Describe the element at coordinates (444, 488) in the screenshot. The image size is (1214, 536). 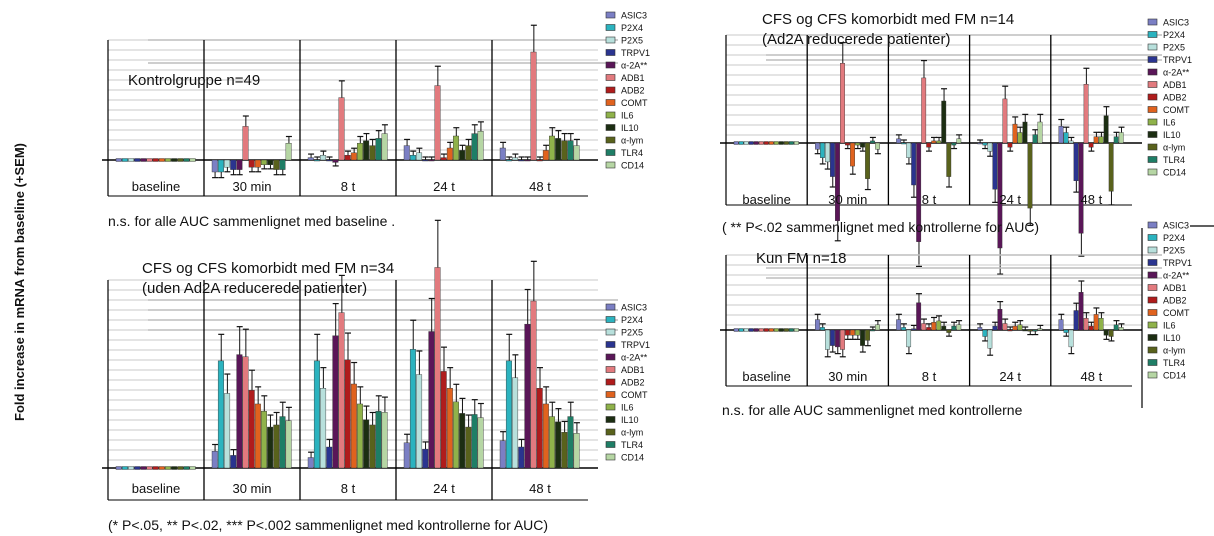
I see `category-label: 24 t` at that location.